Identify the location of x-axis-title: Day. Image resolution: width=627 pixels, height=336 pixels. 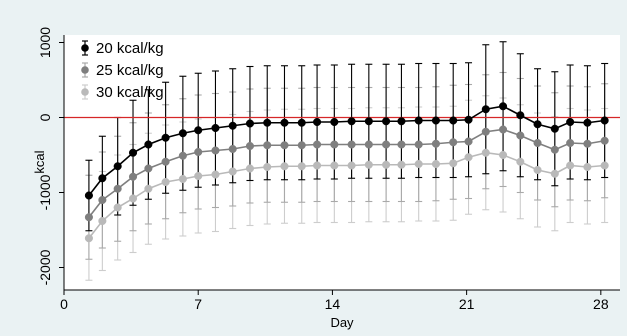
(342, 322).